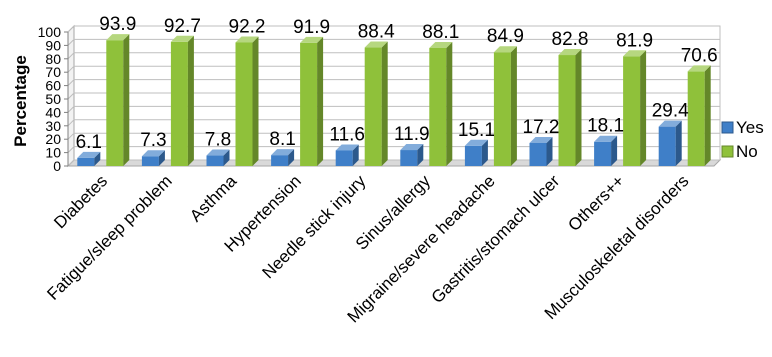  Describe the element at coordinates (213, 198) in the screenshot. I see `x-tick-label: Asthma` at that location.